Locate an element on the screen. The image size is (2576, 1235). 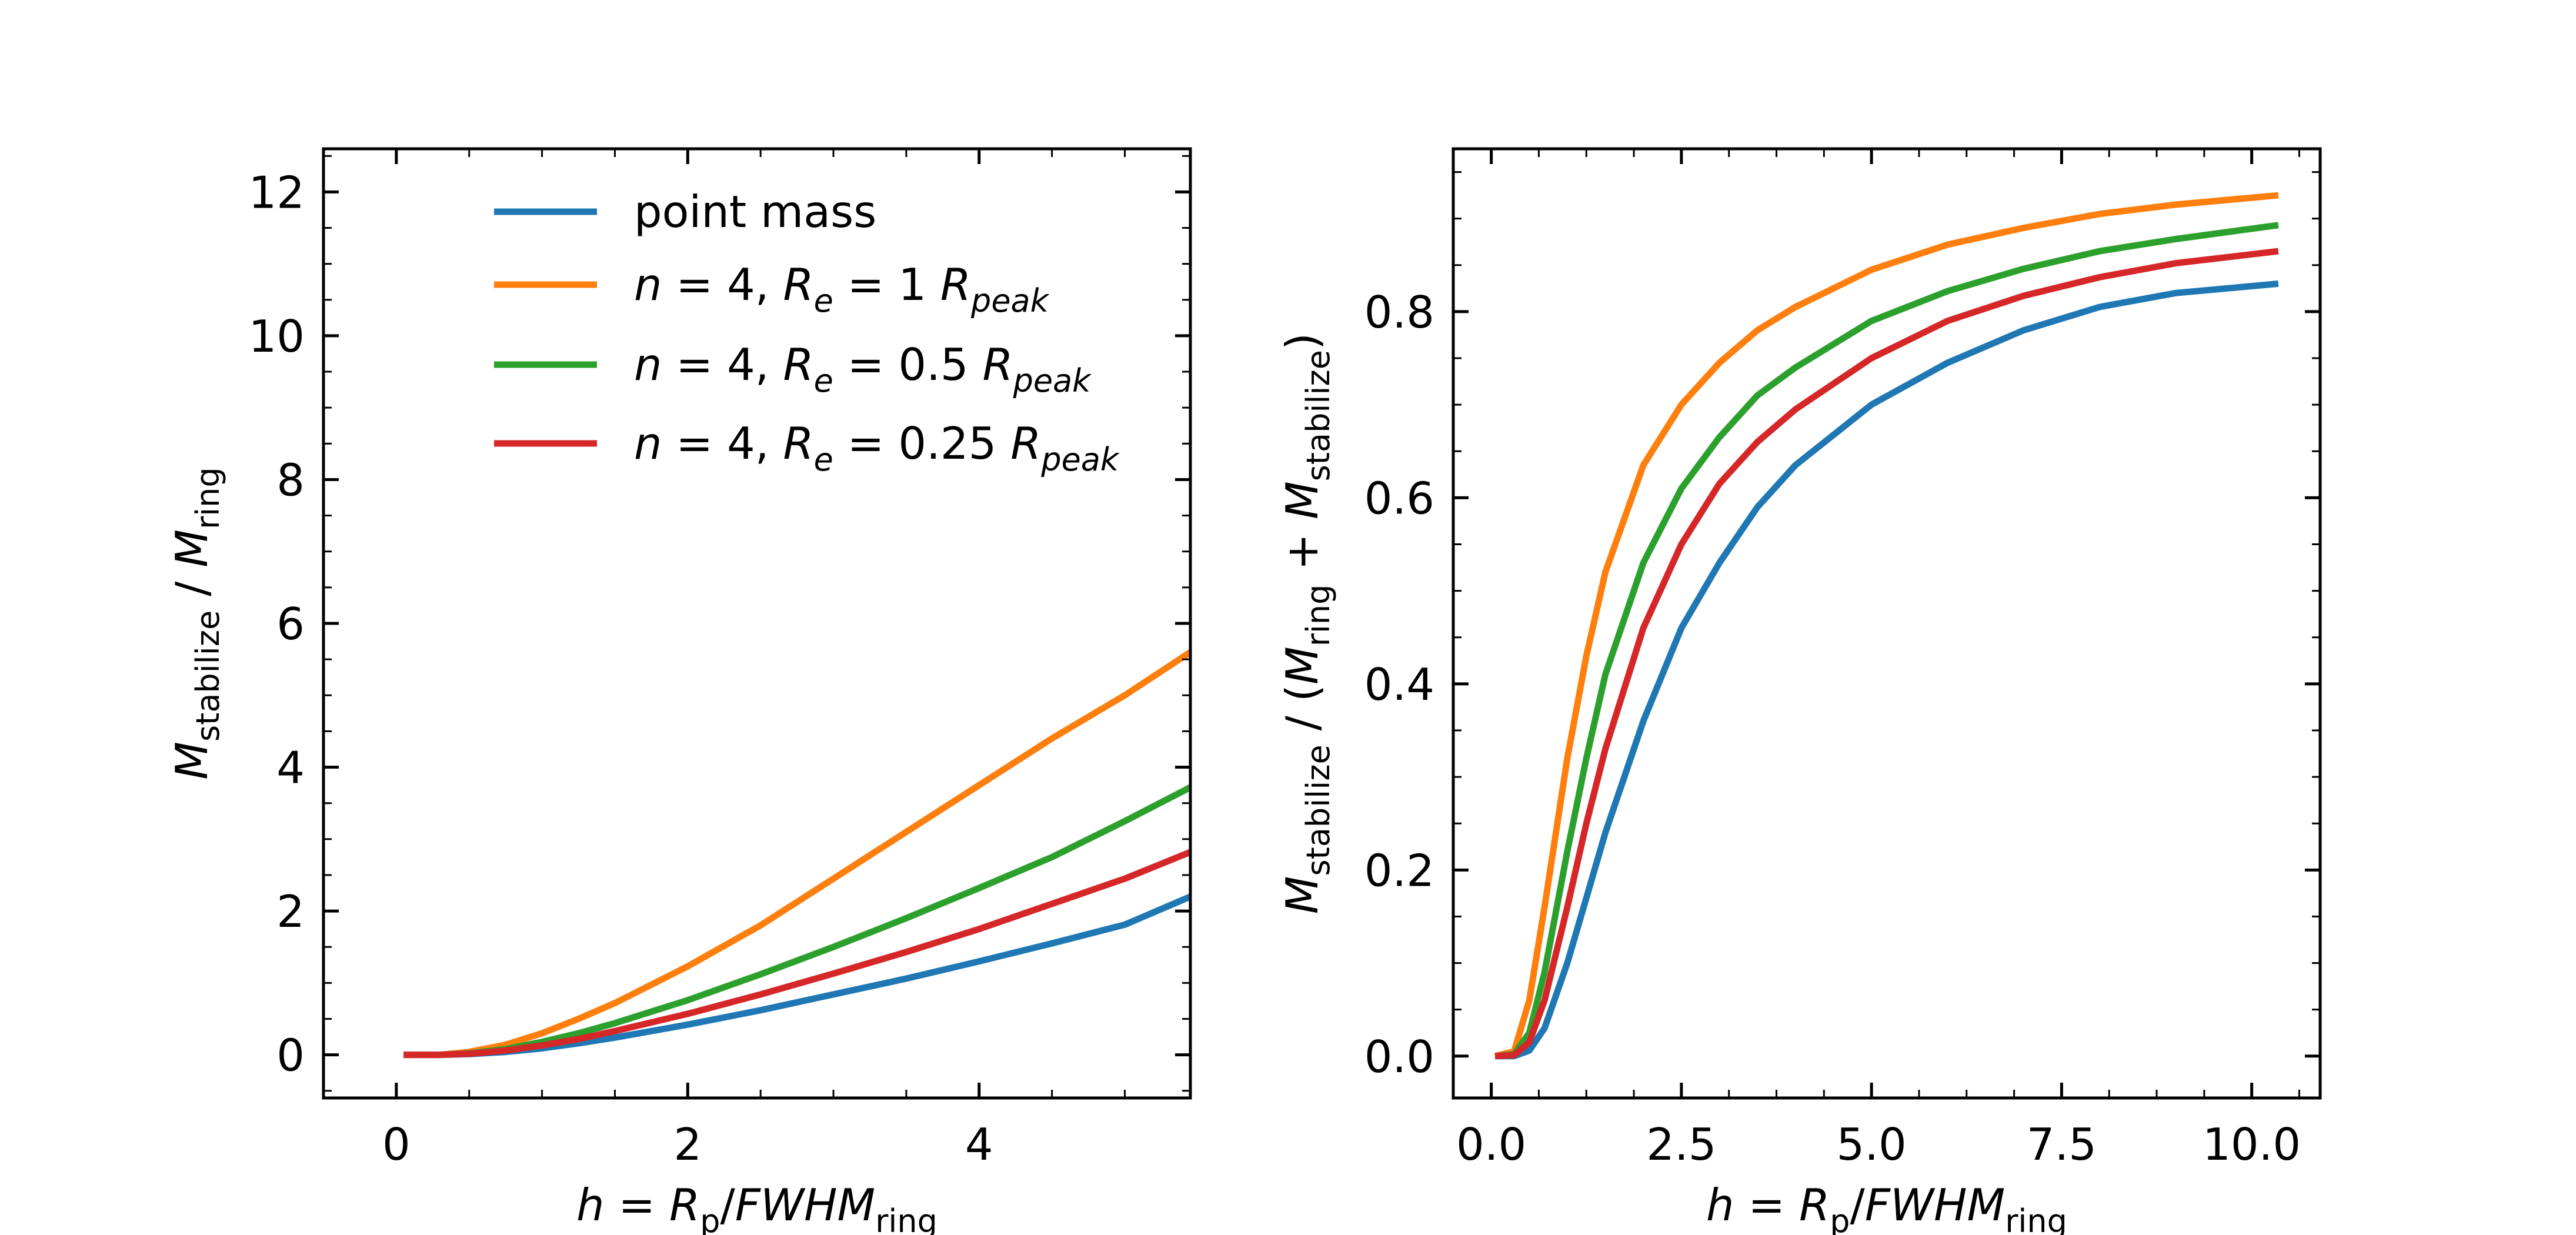
right-ytick-label: 0.4 is located at coordinates (1399, 685).